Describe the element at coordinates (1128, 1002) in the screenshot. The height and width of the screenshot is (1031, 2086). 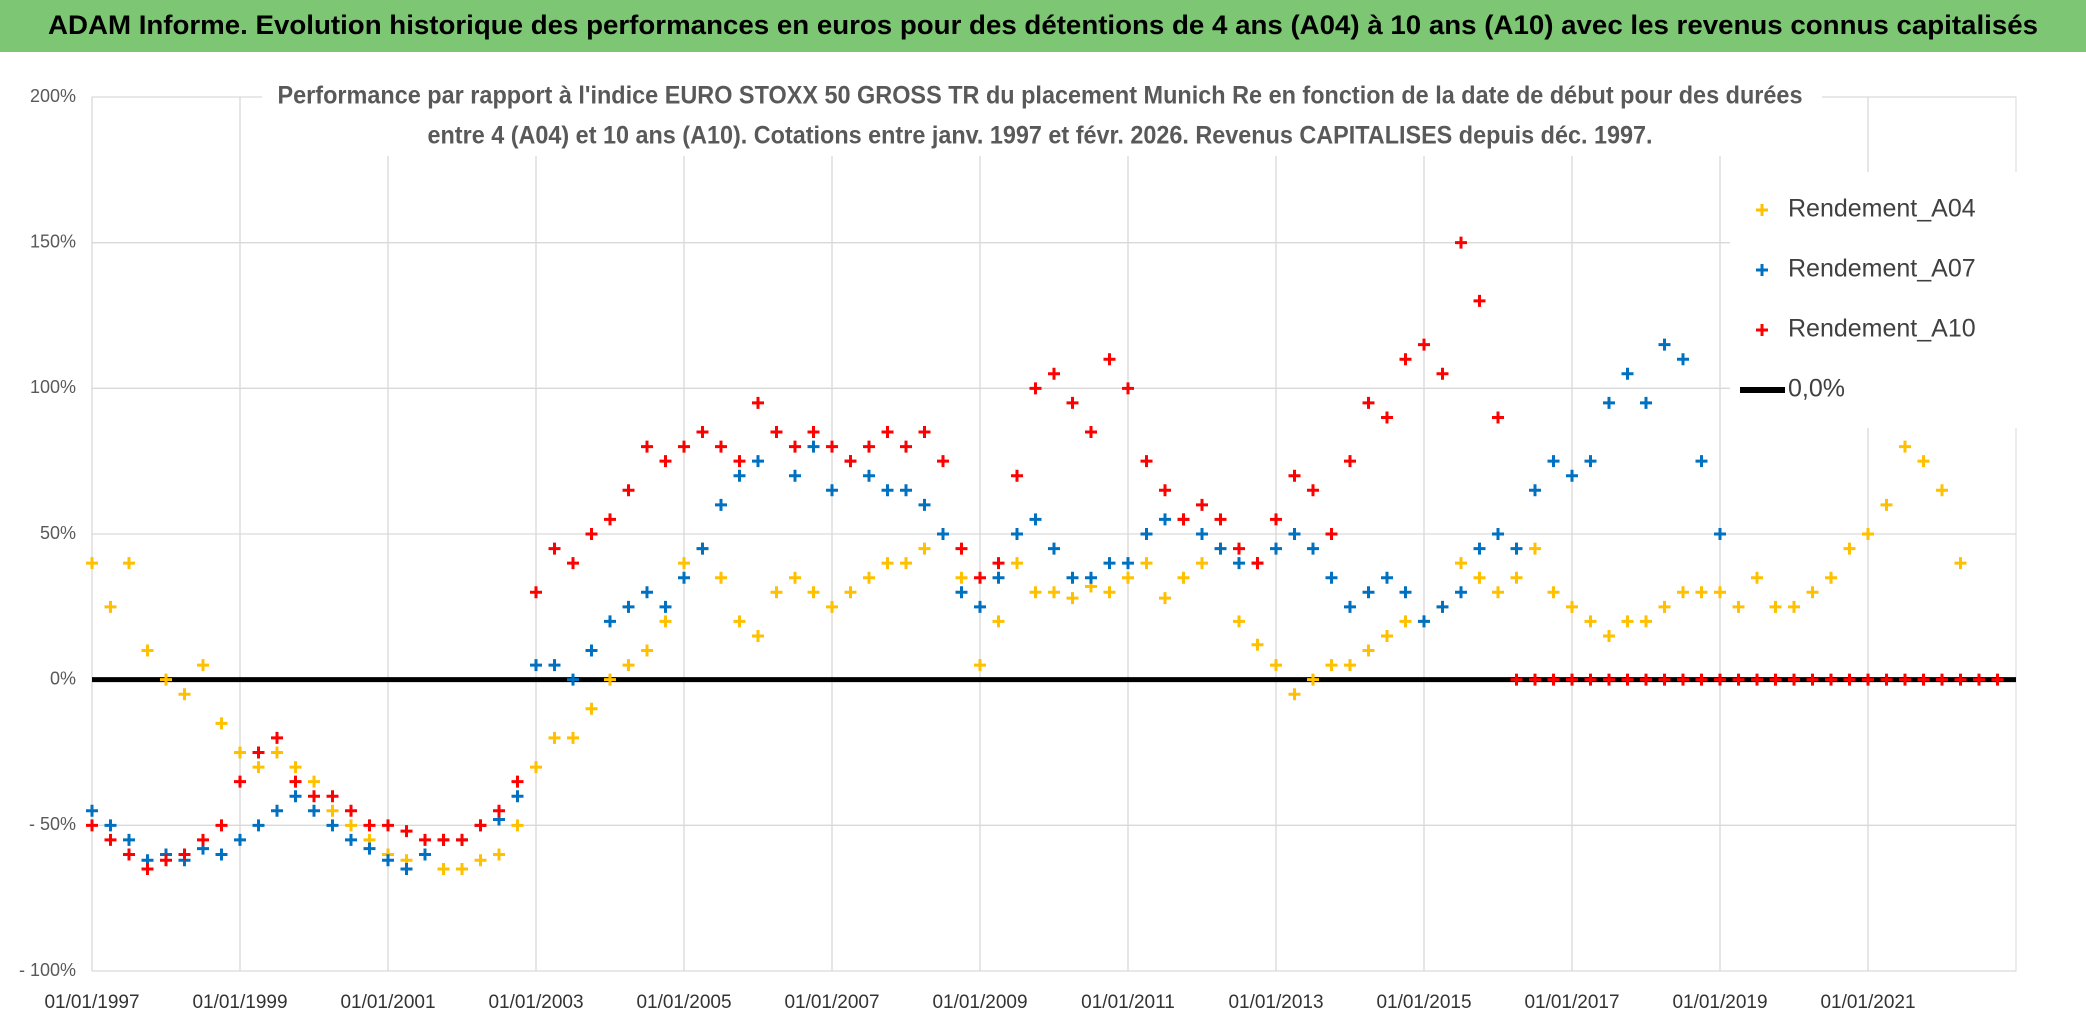
I see `x-tick-label: 01/01/2011` at that location.